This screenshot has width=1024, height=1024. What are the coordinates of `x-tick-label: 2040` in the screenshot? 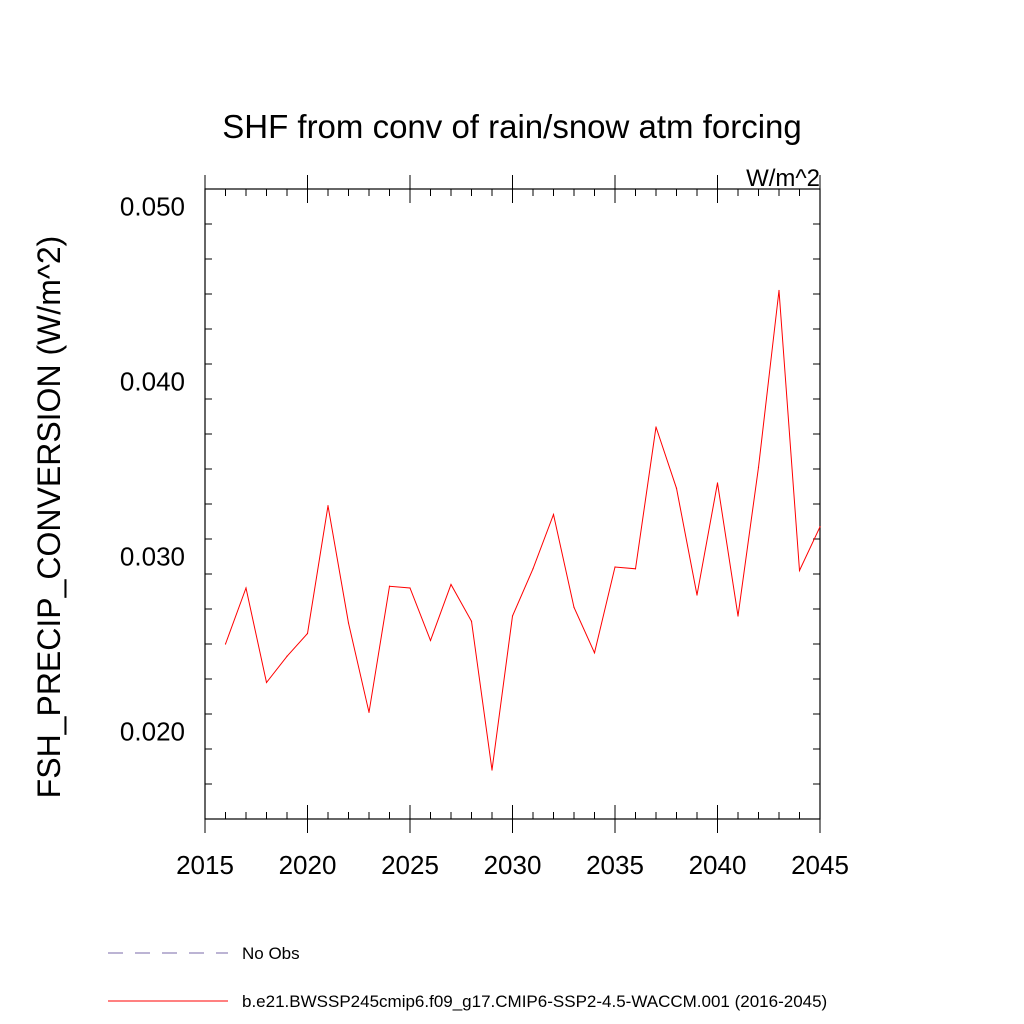 It's located at (718, 865).